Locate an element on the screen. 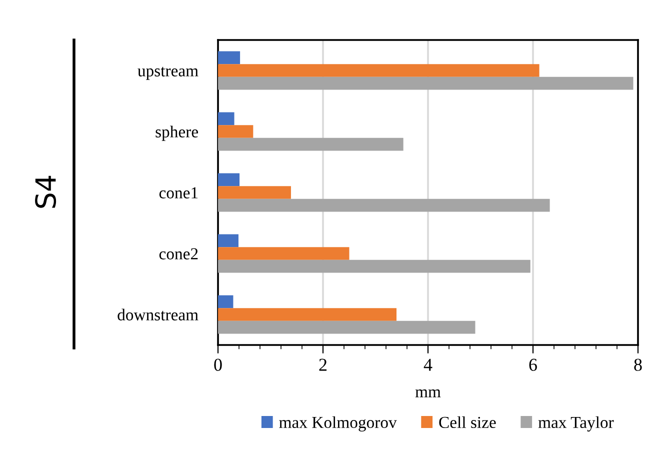  x-tick-label: 6 is located at coordinates (533, 364).